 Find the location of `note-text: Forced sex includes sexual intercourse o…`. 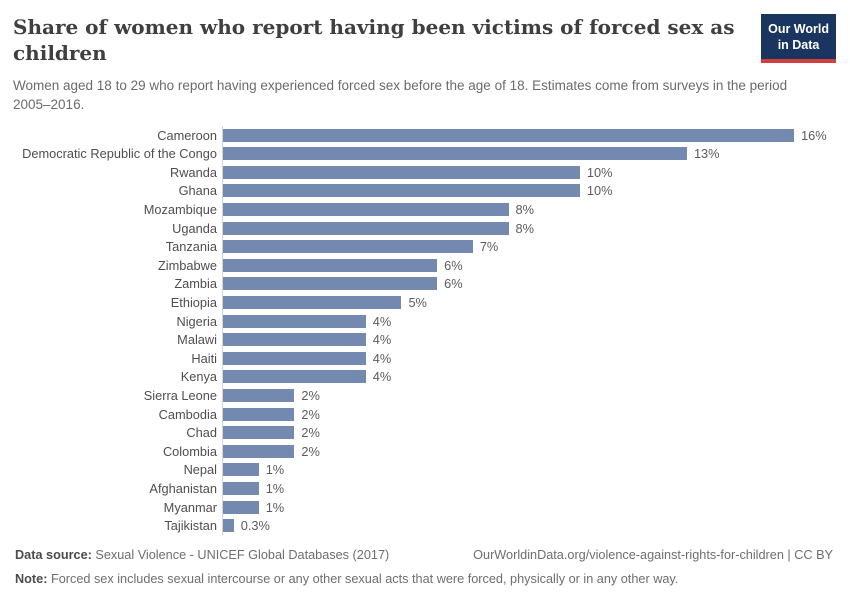

note-text: Forced sex includes sexual intercourse o… is located at coordinates (363, 578).